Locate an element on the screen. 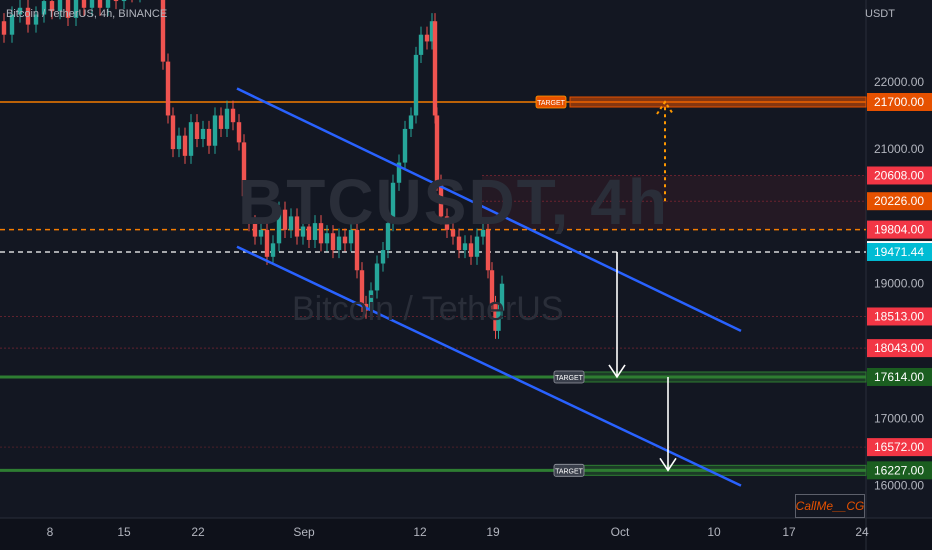 Image resolution: width=932 pixels, height=550 pixels. price-label: 17614.00 is located at coordinates (899, 377).